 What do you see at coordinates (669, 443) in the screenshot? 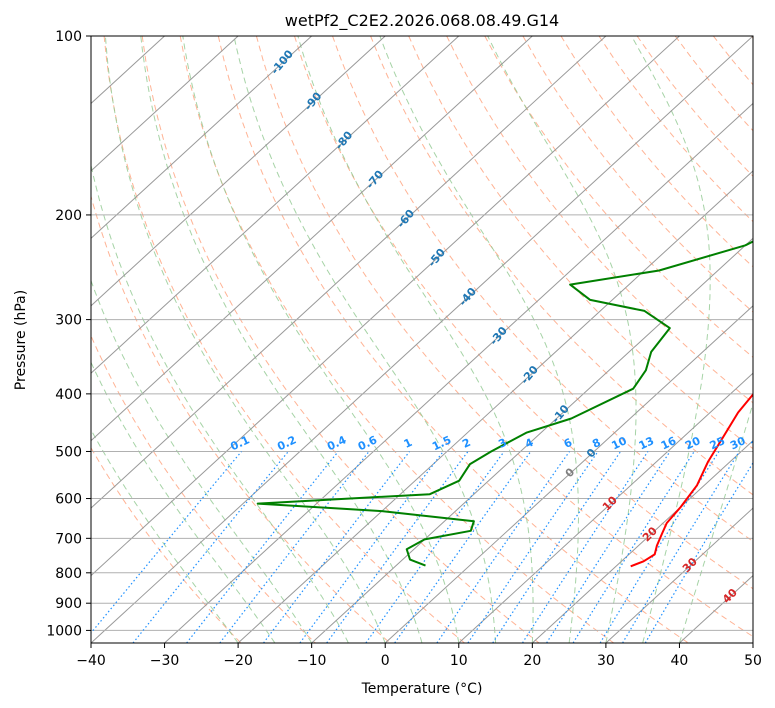
I see `mixing-ratio-label: 16` at bounding box center [669, 443].